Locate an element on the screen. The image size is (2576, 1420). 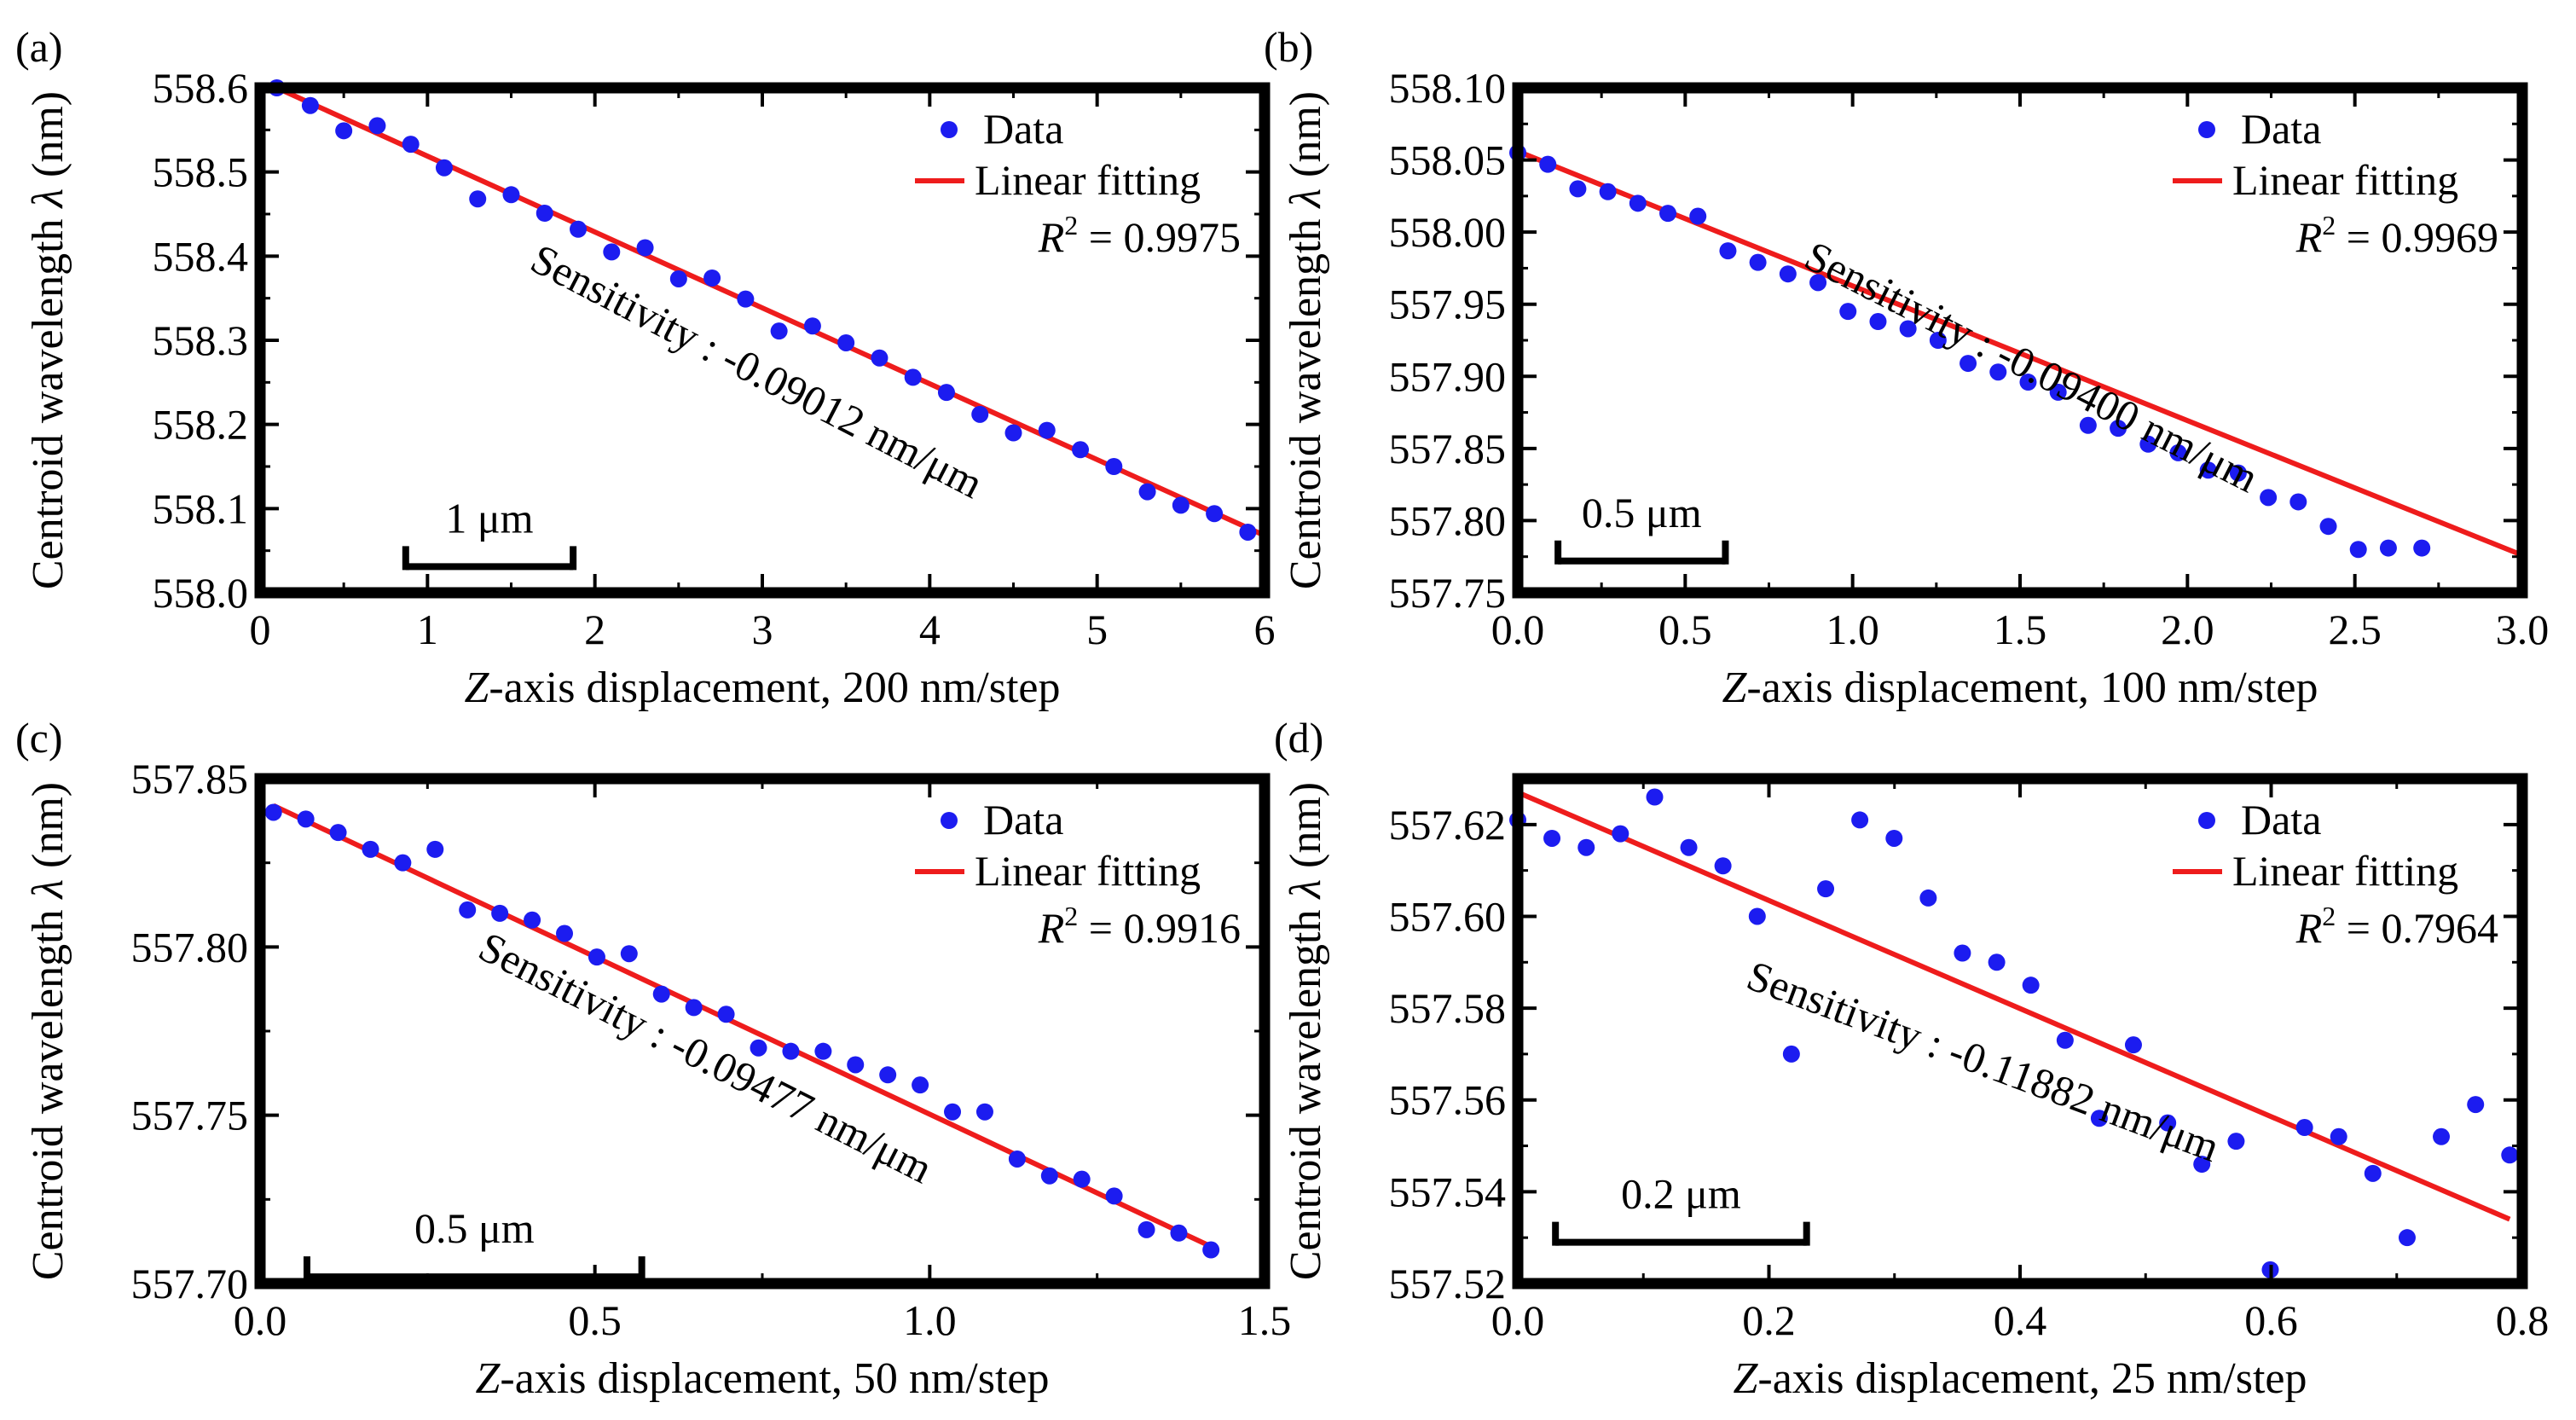
y-tick-label: 557.58 is located at coordinates (1448, 1008).